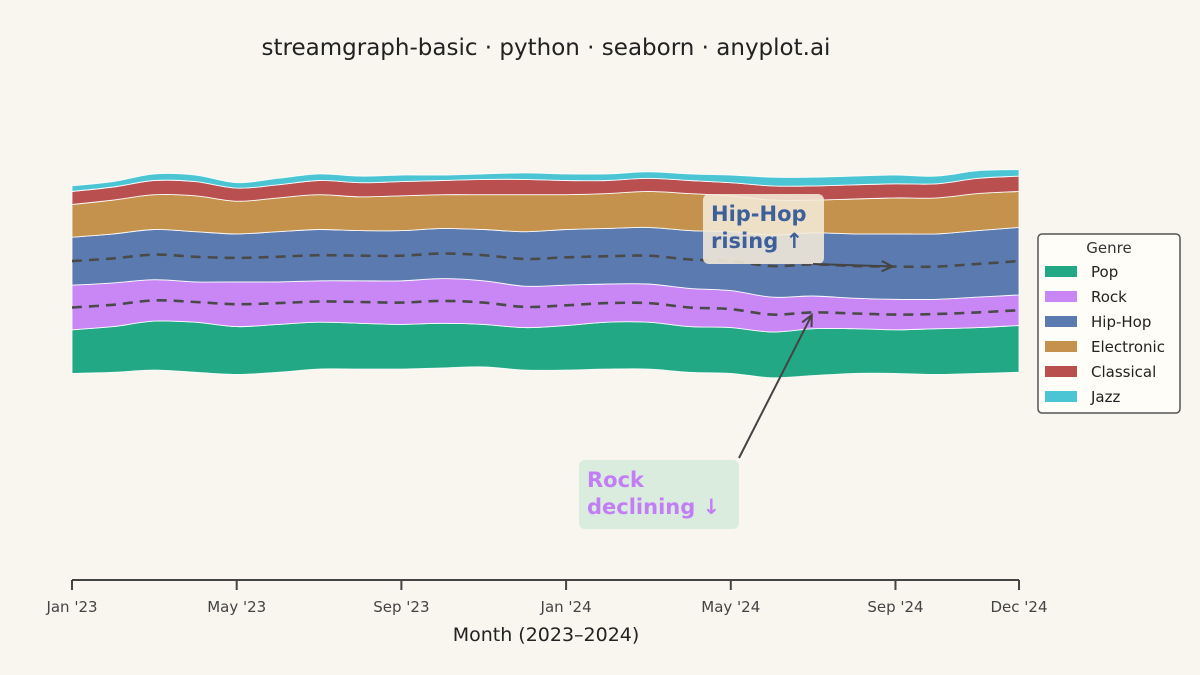 Image resolution: width=1200 pixels, height=675 pixels. I want to click on legend-swatch-classical, so click(1061, 371).